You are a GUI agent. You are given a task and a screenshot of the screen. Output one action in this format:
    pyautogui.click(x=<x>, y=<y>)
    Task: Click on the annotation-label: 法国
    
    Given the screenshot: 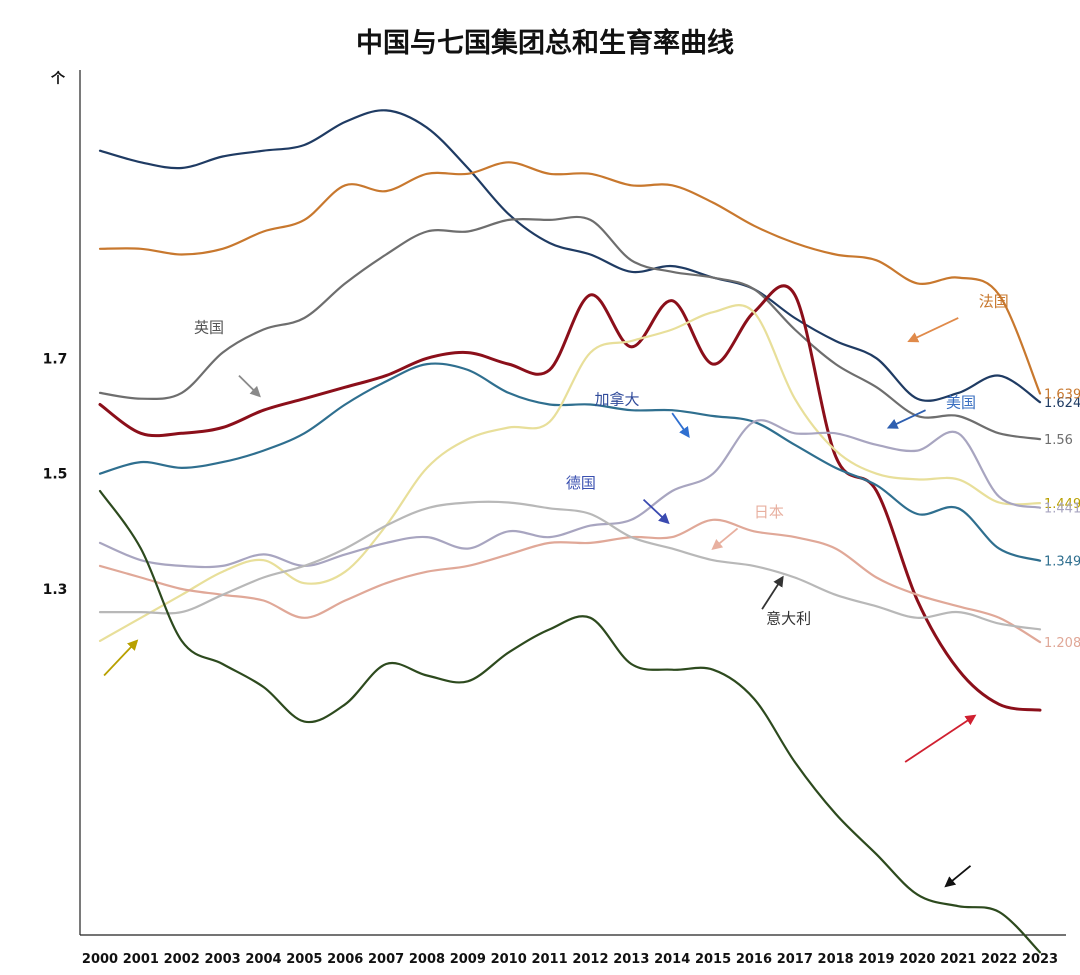 What is the action you would take?
    pyautogui.click(x=994, y=301)
    